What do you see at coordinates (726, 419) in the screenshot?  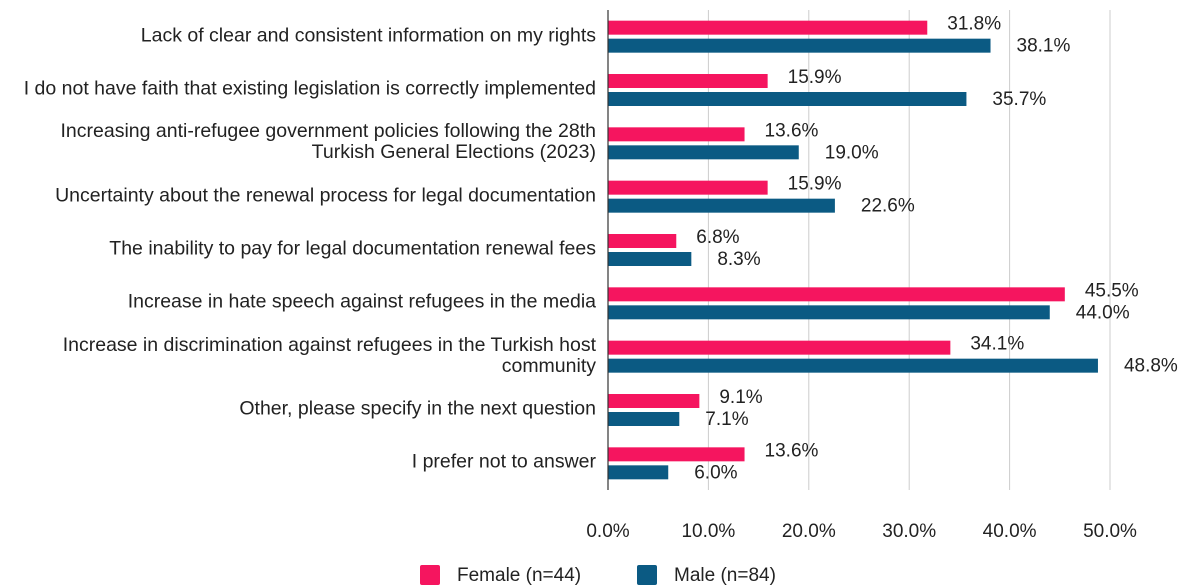 I see `value-label: 7.1%` at bounding box center [726, 419].